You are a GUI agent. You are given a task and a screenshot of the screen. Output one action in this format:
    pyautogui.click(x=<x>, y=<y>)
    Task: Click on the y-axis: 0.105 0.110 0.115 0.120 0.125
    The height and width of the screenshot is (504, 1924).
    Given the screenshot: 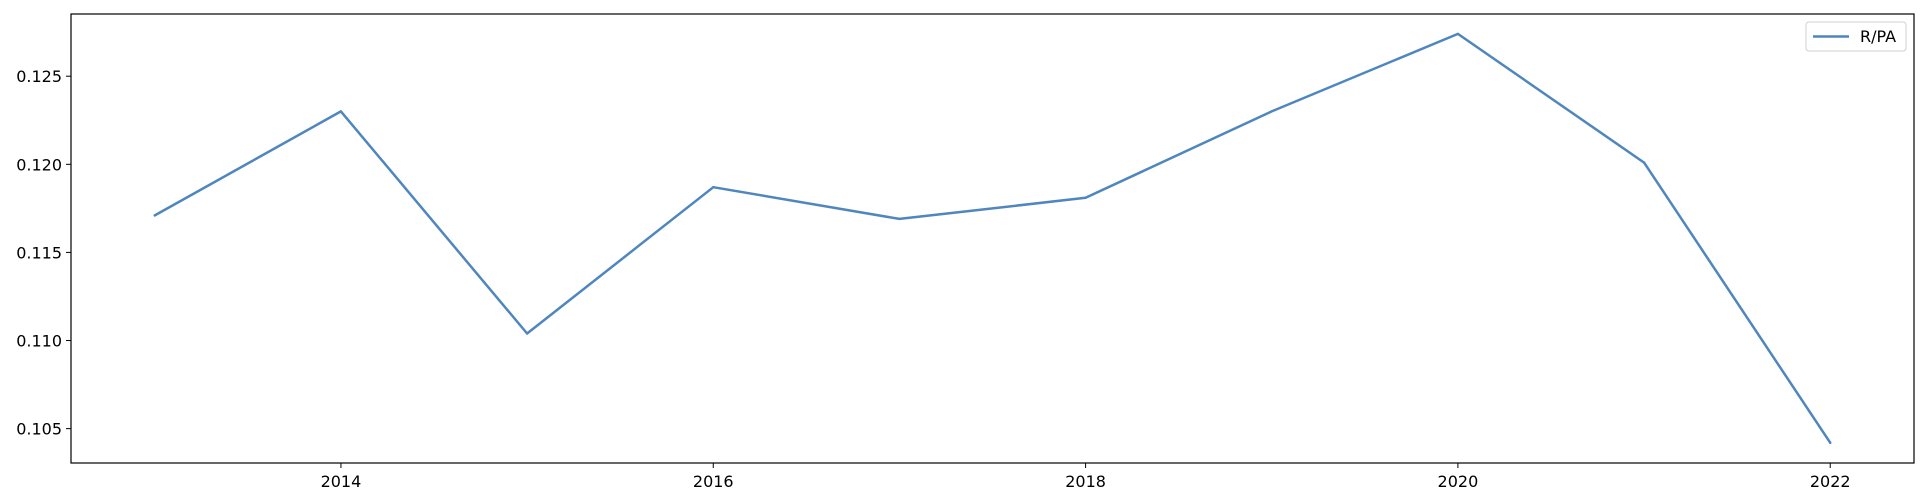 What is the action you would take?
    pyautogui.click(x=43, y=253)
    